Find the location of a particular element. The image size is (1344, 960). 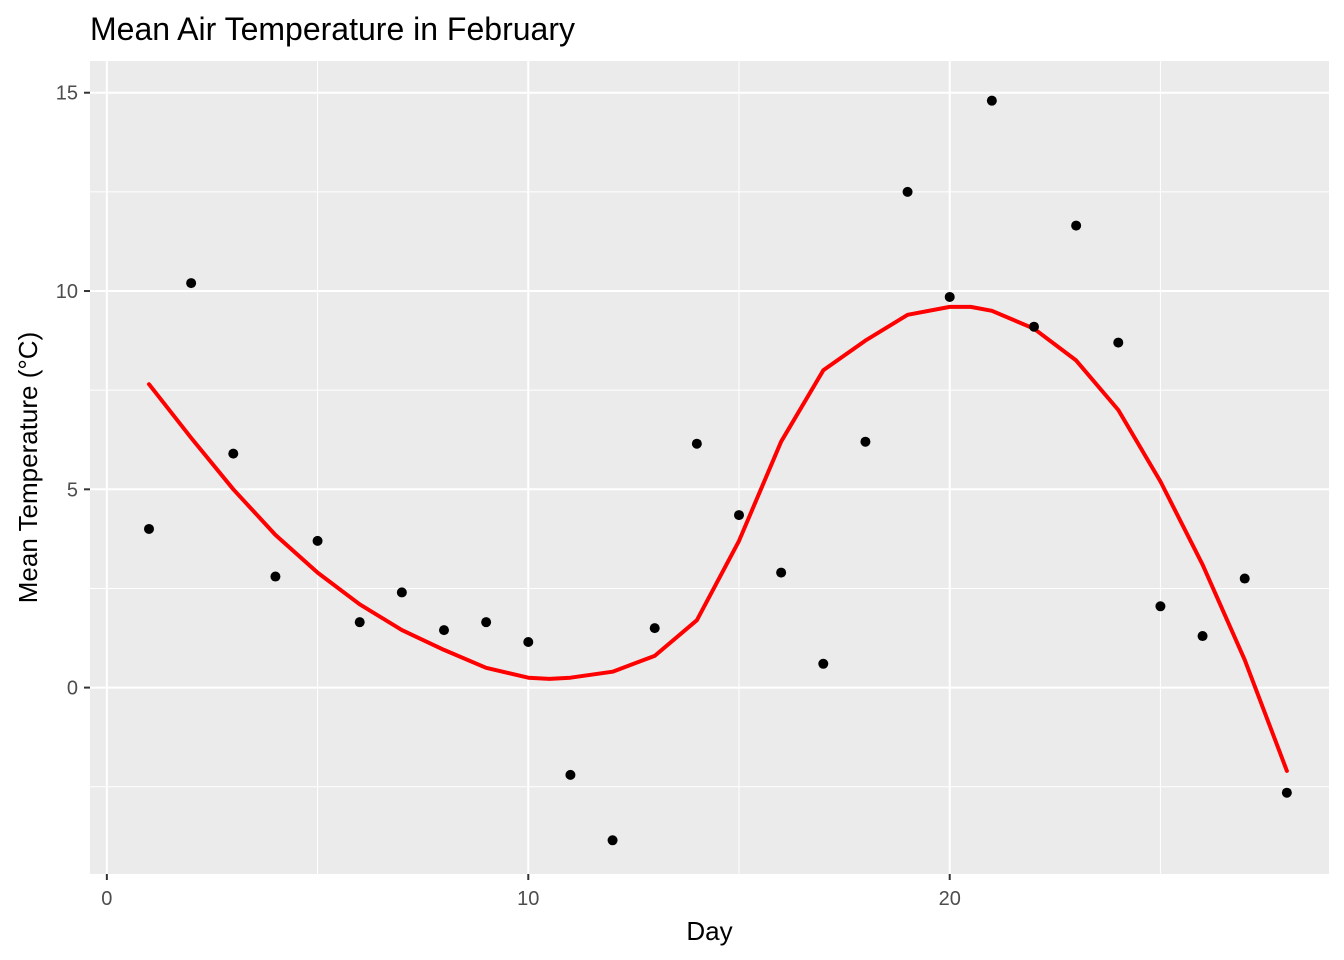

x-tick-label: 20 is located at coordinates (950, 899).